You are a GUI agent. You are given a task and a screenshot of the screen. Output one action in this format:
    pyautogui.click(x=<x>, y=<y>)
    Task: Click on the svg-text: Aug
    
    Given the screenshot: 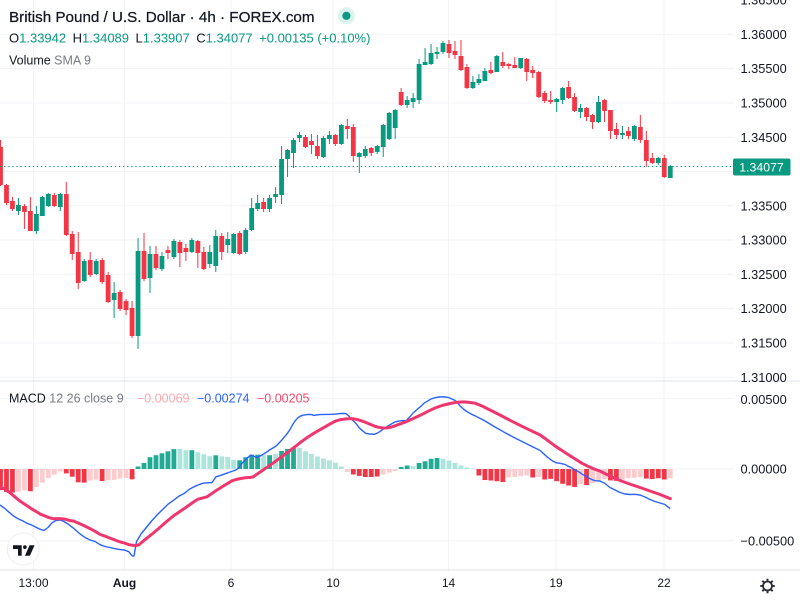 What is the action you would take?
    pyautogui.click(x=124, y=583)
    